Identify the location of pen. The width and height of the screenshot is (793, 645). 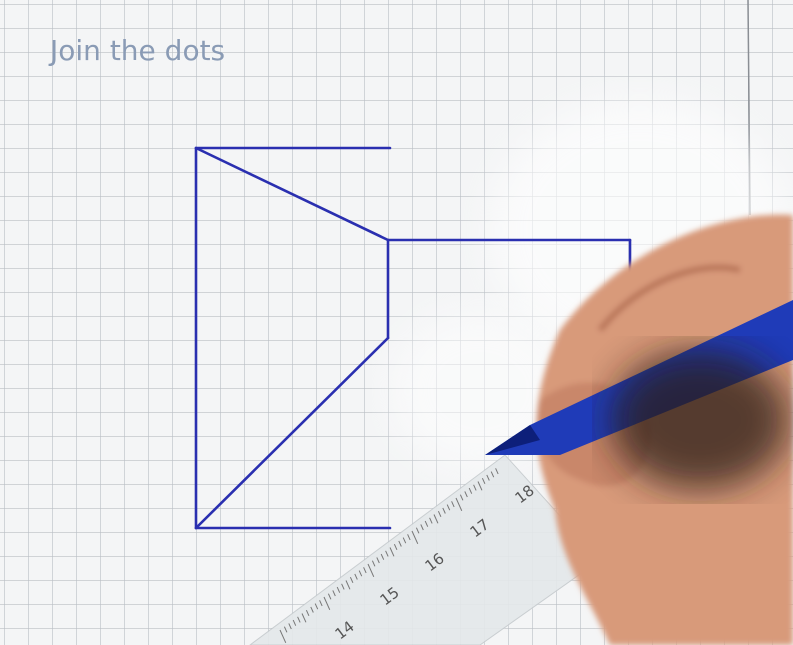
(639, 395).